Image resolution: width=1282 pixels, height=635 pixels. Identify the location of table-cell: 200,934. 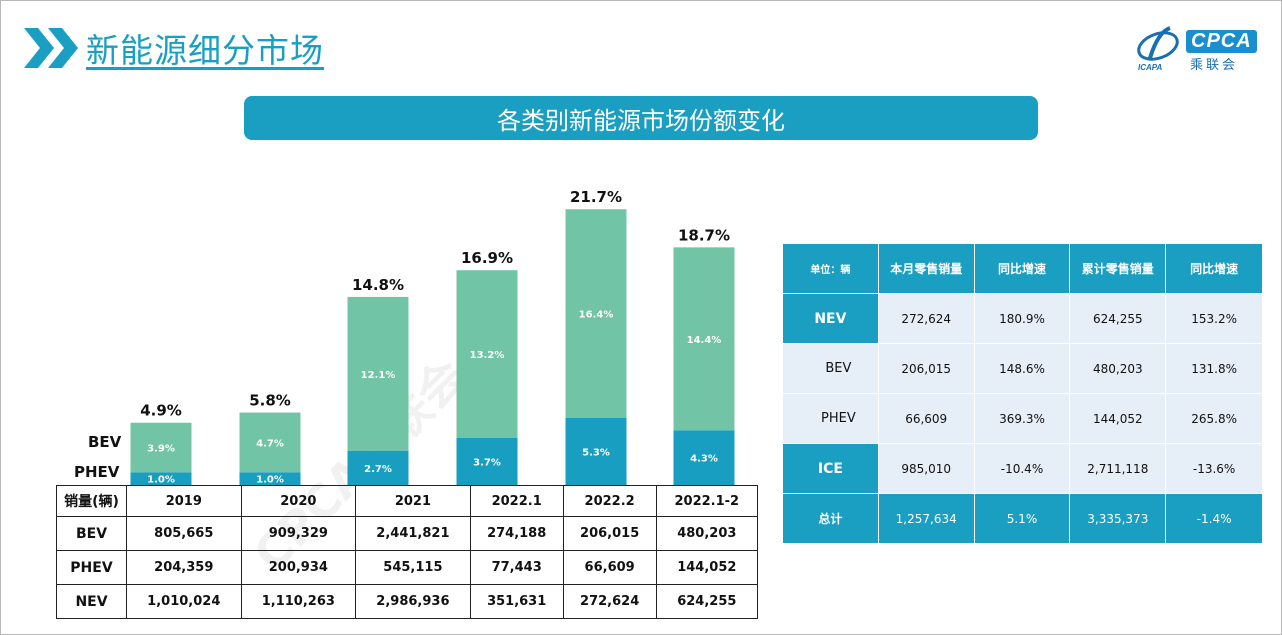
(298, 567).